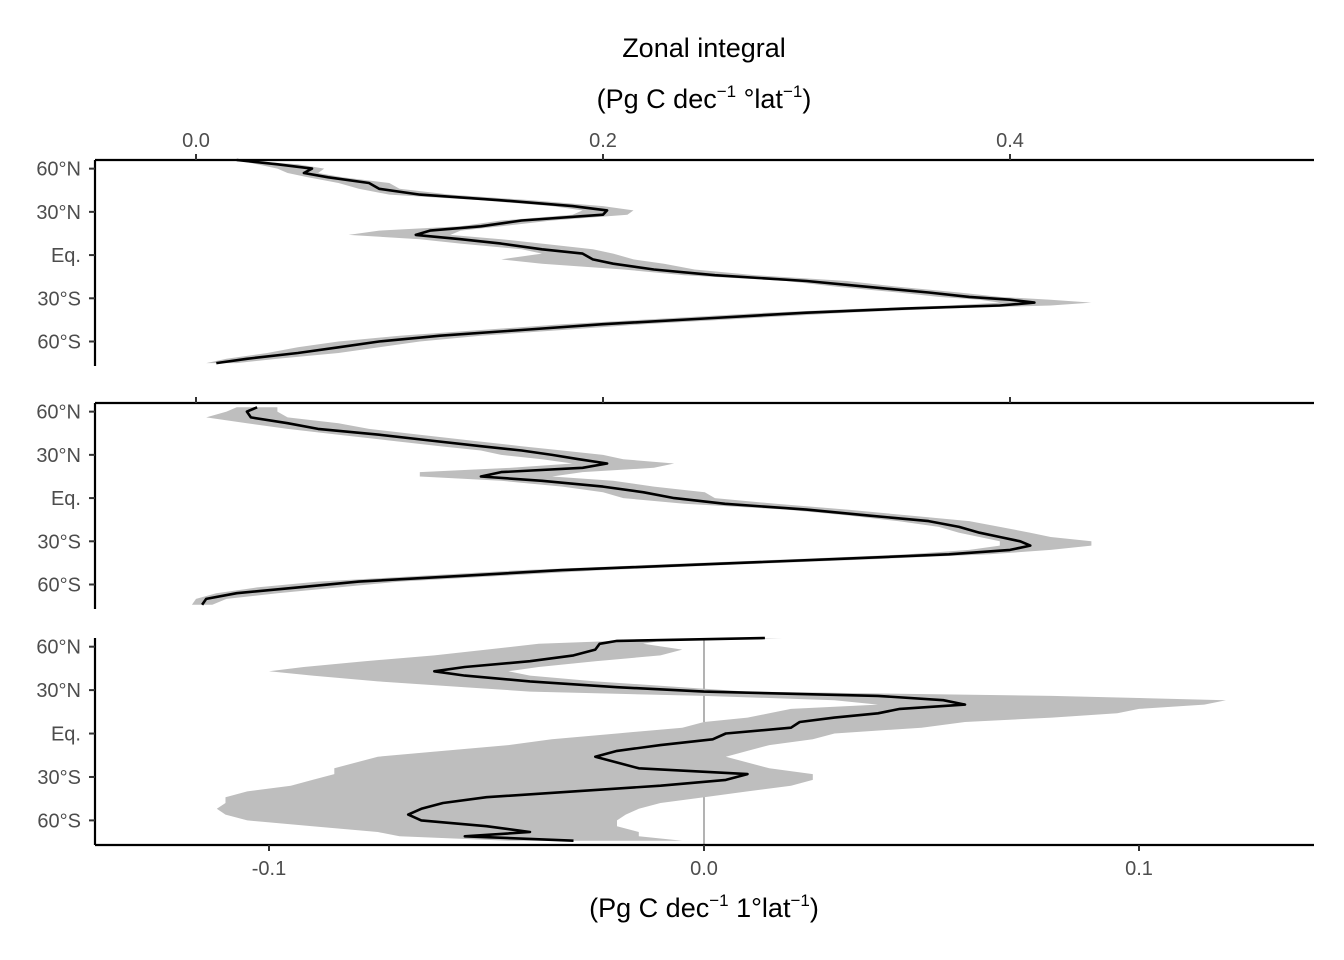  Describe the element at coordinates (1010, 141) in the screenshot. I see `top-x-tick-label: 0.4` at that location.